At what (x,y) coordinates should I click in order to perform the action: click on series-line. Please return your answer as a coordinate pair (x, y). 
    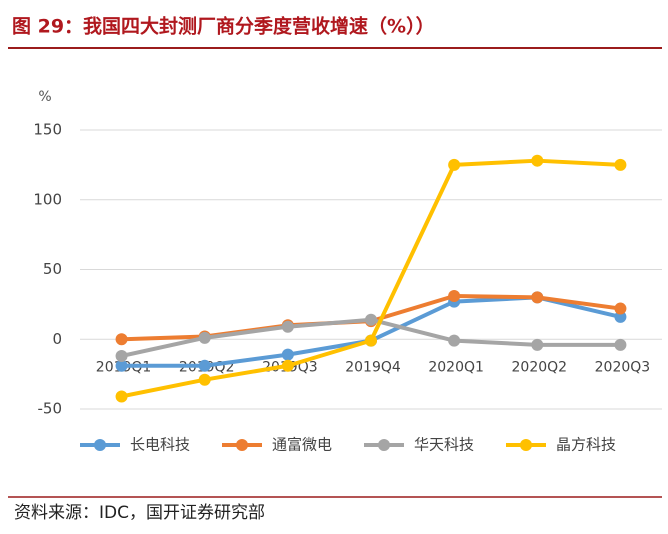
    Looking at the image, I should click on (371, 331).